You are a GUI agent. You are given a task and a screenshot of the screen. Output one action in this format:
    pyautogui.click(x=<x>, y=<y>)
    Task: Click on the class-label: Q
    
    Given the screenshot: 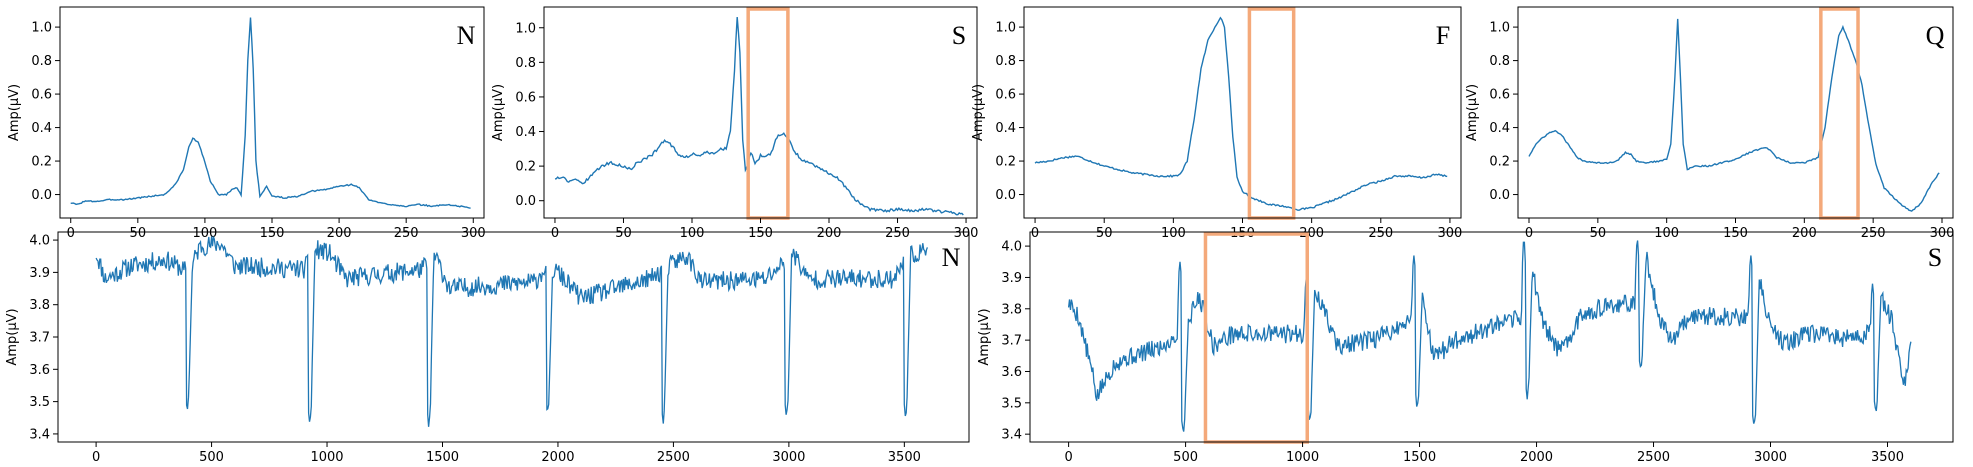 What is the action you would take?
    pyautogui.click(x=1935, y=35)
    